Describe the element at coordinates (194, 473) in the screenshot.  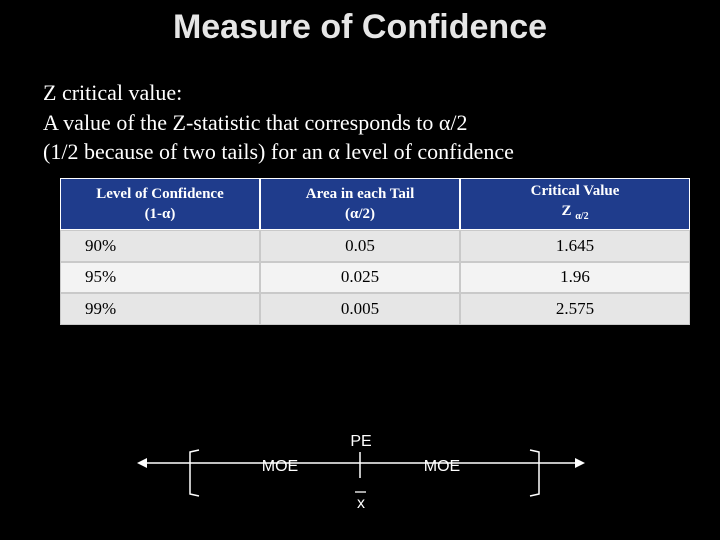
I see `left-bracket` at that location.